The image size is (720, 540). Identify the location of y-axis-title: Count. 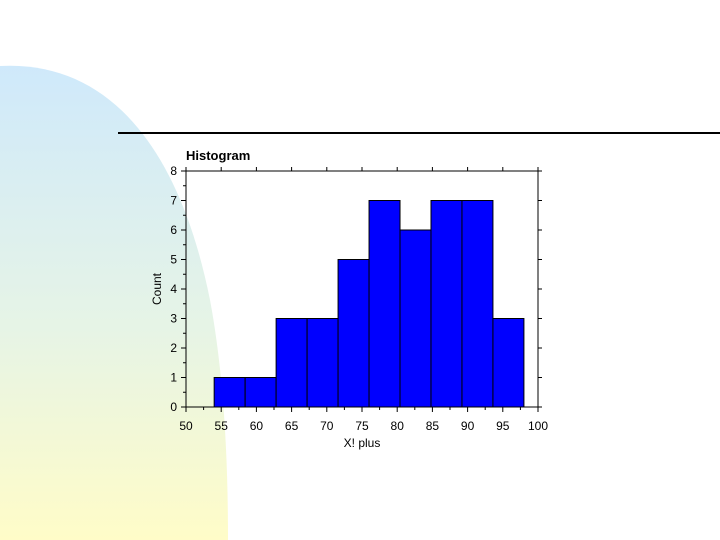
(157, 288).